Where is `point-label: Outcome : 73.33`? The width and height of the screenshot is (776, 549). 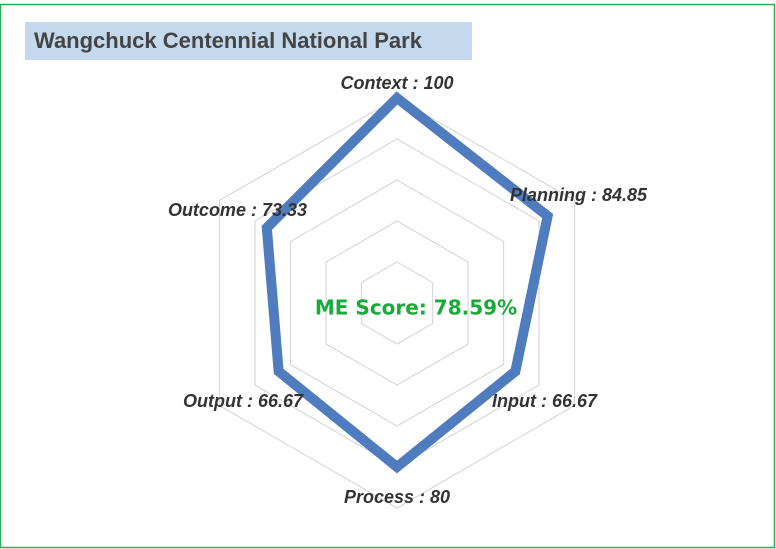
point-label: Outcome : 73.33 is located at coordinates (237, 210).